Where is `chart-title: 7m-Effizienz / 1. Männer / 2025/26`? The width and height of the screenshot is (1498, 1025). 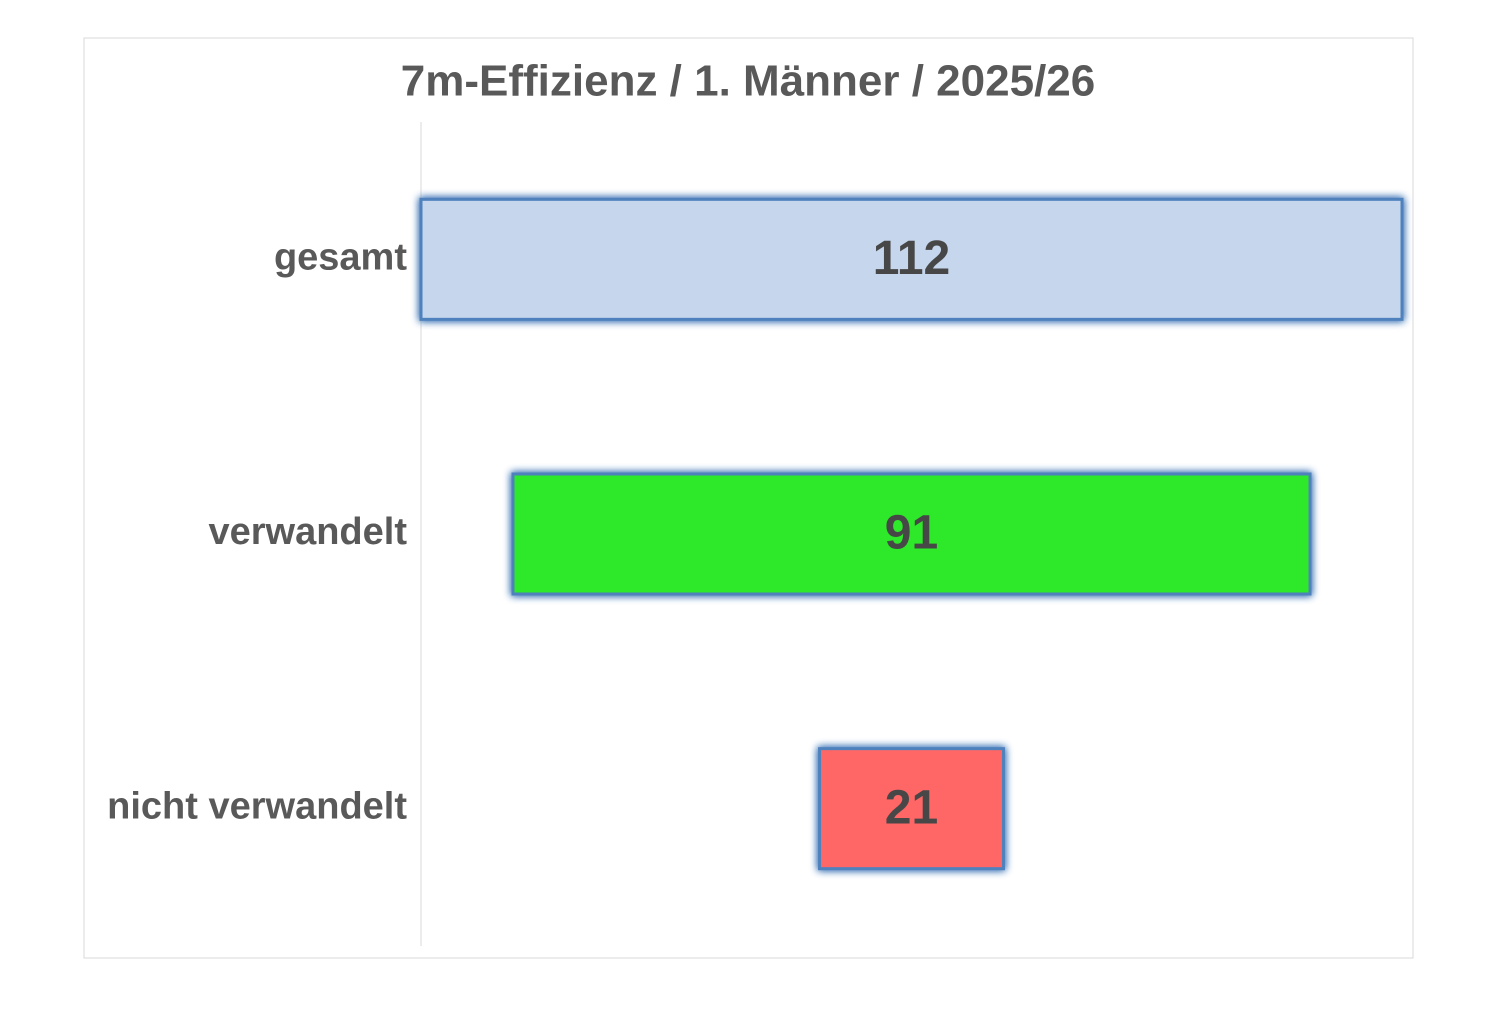
chart-title: 7m-Effizienz / 1. Männer / 2025/26 is located at coordinates (748, 81).